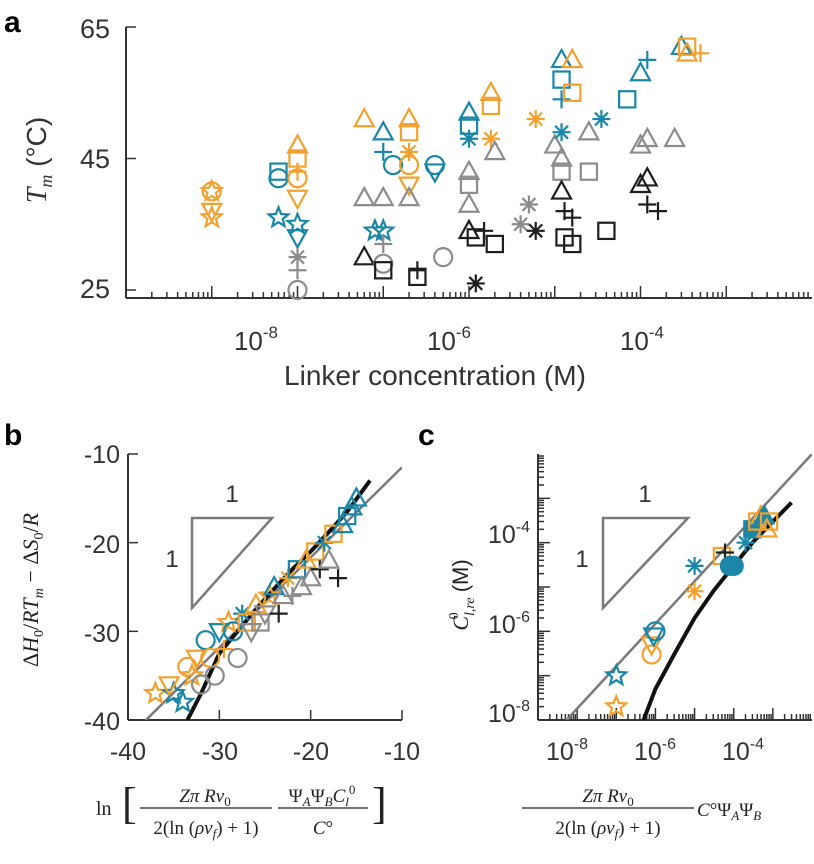 The height and width of the screenshot is (864, 814). I want to click on svg-text: ΨAΨBCl0, so click(322, 795).